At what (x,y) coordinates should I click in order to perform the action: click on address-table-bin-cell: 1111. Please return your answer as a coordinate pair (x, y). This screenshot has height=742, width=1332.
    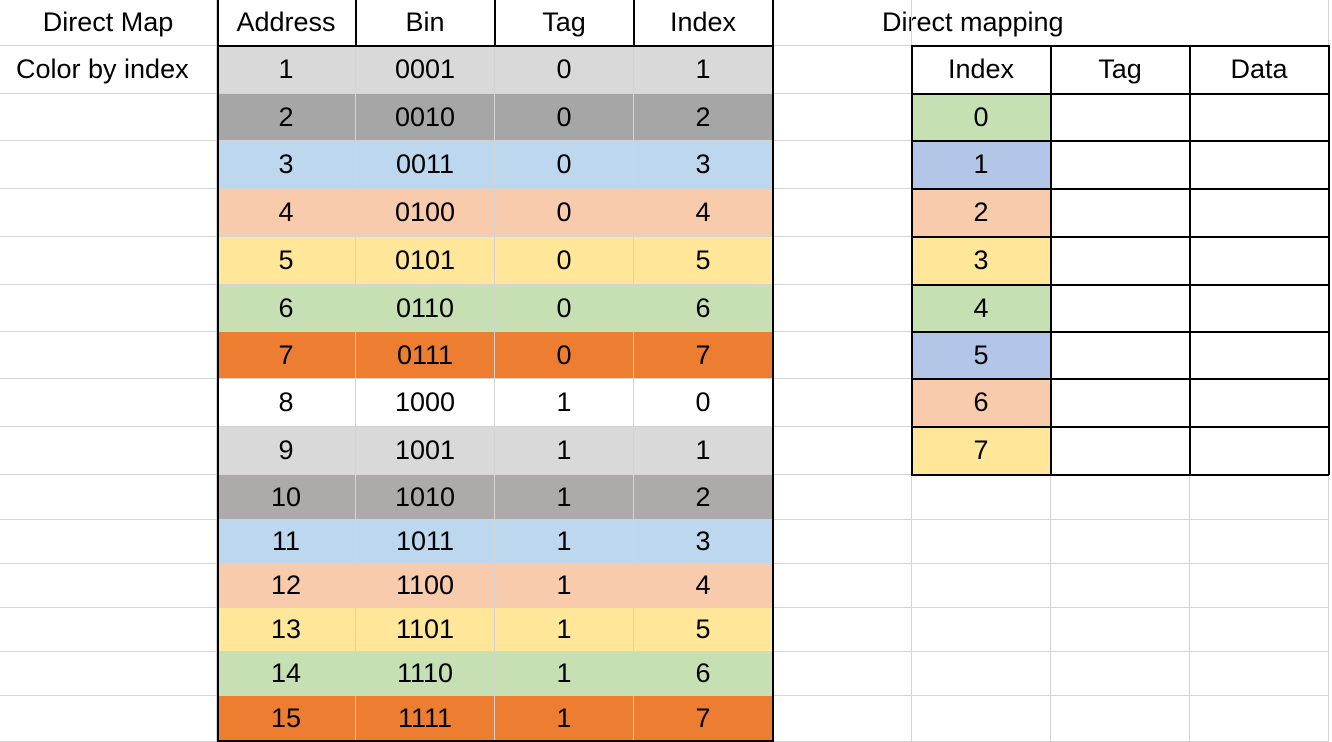
    Looking at the image, I should click on (425, 719).